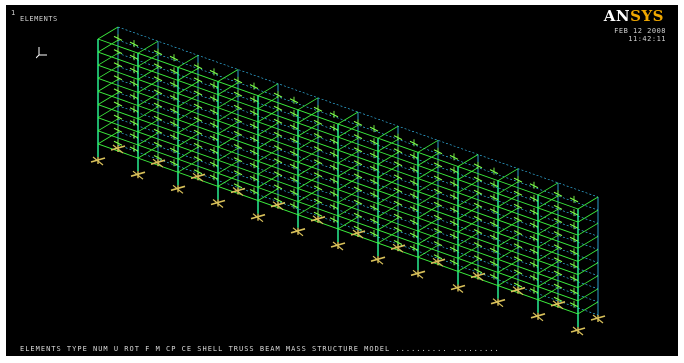  I want to click on window-number: 1, so click(13, 13).